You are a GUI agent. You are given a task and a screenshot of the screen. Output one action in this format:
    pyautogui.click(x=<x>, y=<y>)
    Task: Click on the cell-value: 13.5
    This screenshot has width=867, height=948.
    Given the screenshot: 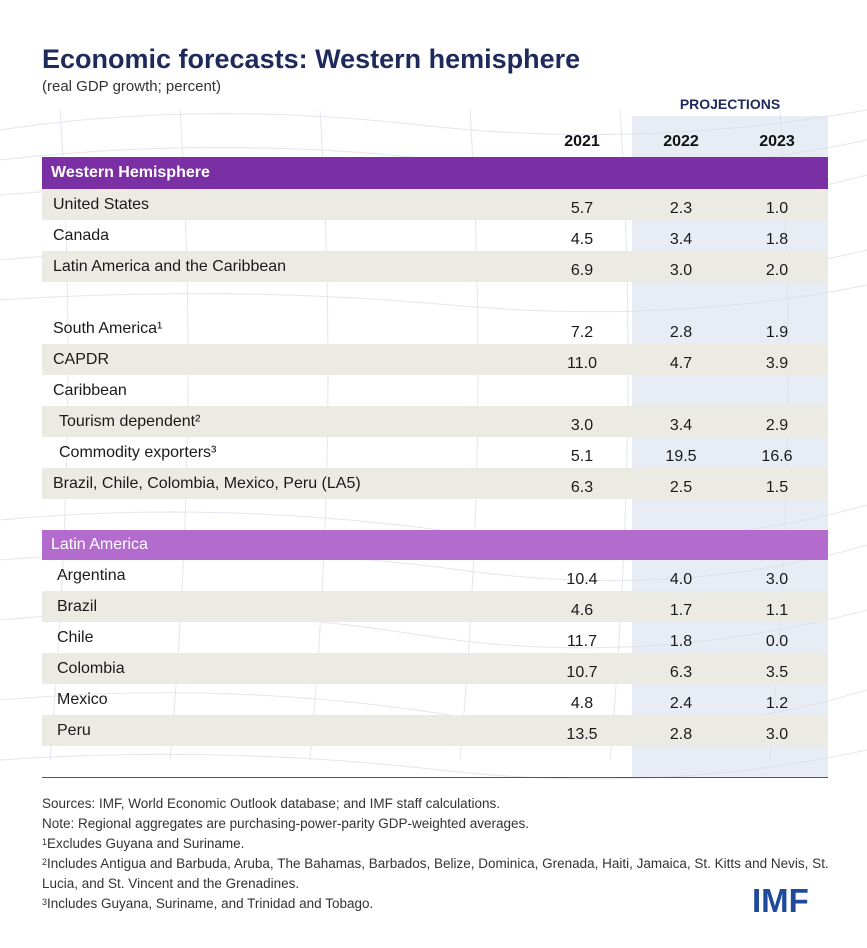 What is the action you would take?
    pyautogui.click(x=582, y=734)
    